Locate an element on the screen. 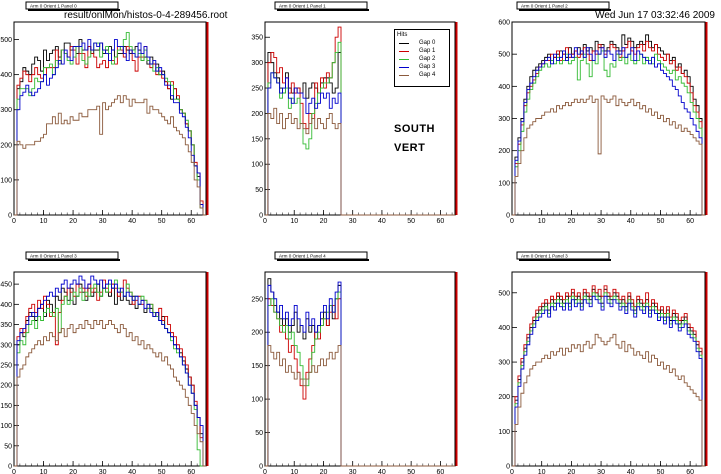  panel-title: Arm 0 Orient 1 Panel 2 is located at coordinates (544, 6).